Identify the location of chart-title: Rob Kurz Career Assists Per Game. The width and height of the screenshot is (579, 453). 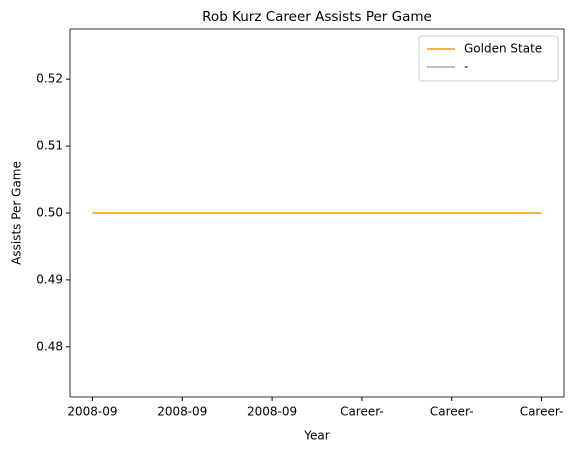
(317, 17).